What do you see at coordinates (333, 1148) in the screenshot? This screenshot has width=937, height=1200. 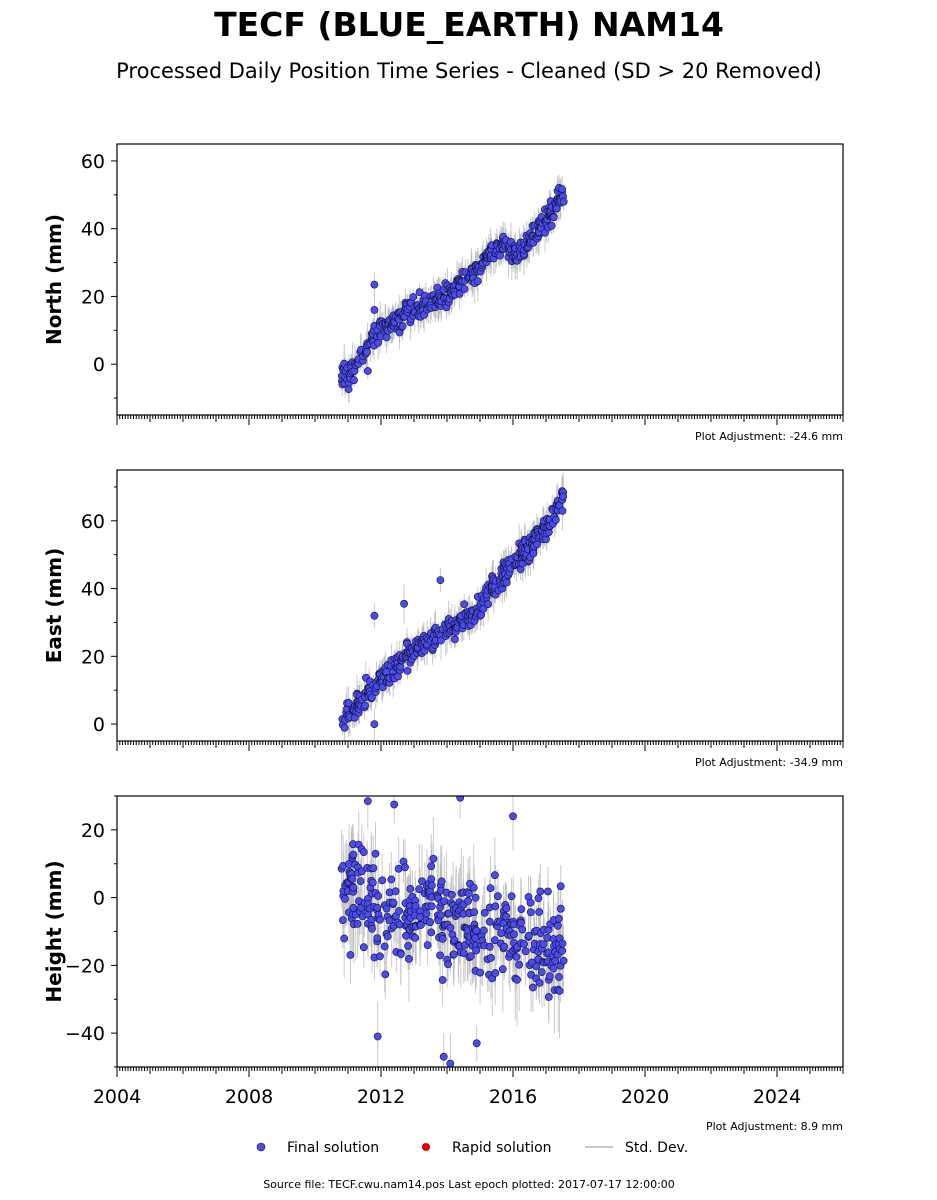 I see `legend-final-label: Final solution` at bounding box center [333, 1148].